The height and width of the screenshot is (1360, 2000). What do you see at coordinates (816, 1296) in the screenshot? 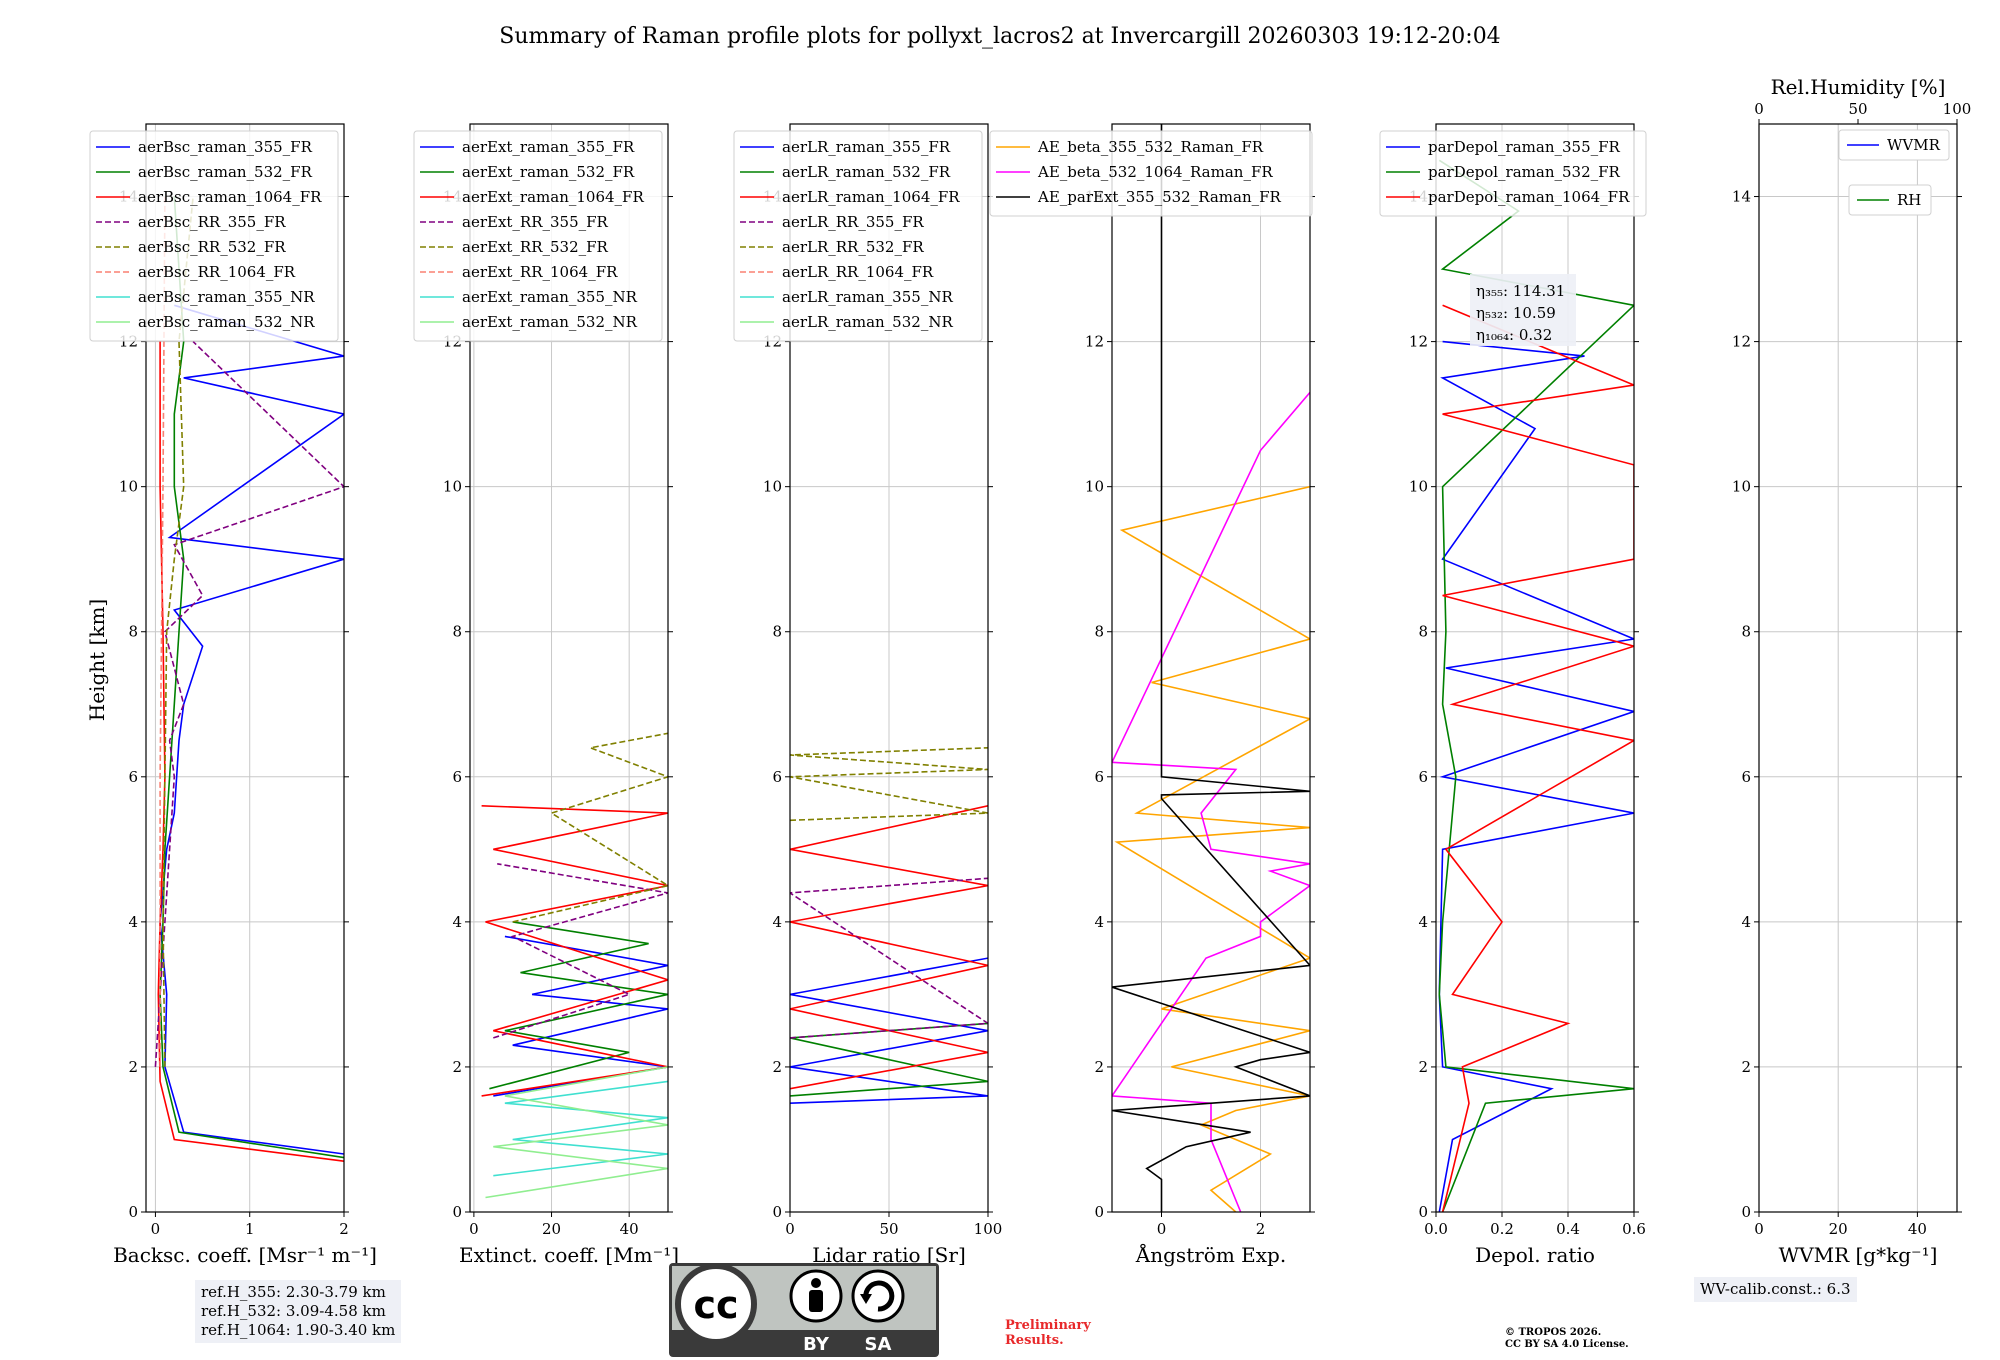
I see `by-person-icon` at bounding box center [816, 1296].